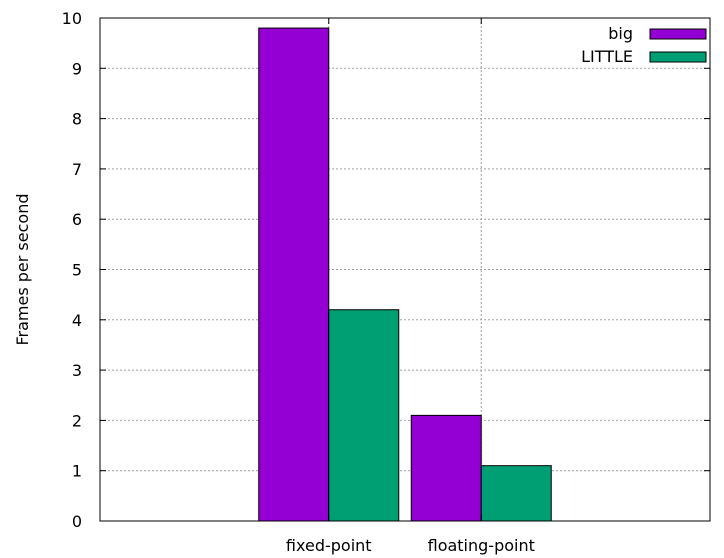 The height and width of the screenshot is (558, 724). I want to click on bar-little-floating-point, so click(516, 493).